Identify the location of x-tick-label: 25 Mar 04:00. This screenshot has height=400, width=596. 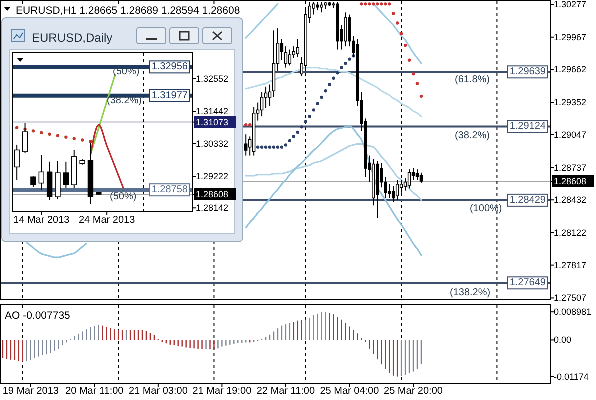
(350, 391).